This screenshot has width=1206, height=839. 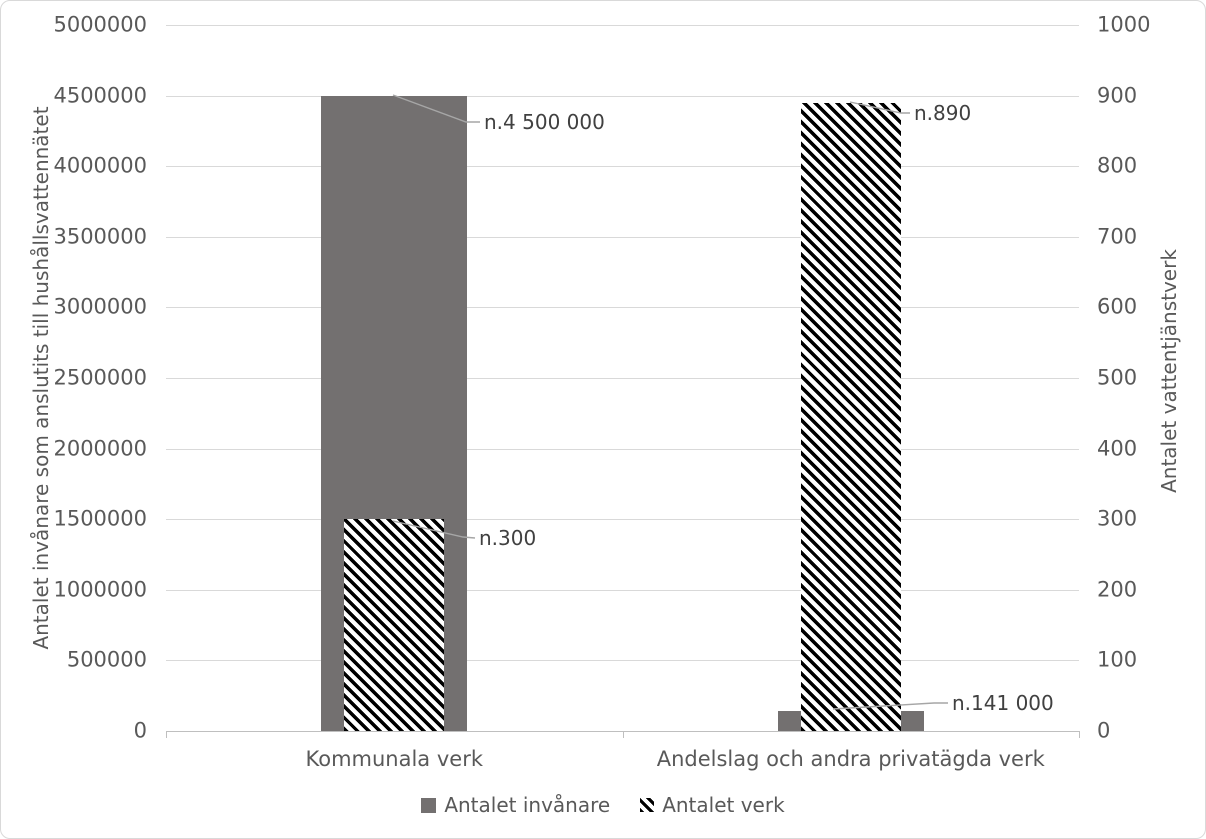 I want to click on data-label: n.300, so click(x=508, y=538).